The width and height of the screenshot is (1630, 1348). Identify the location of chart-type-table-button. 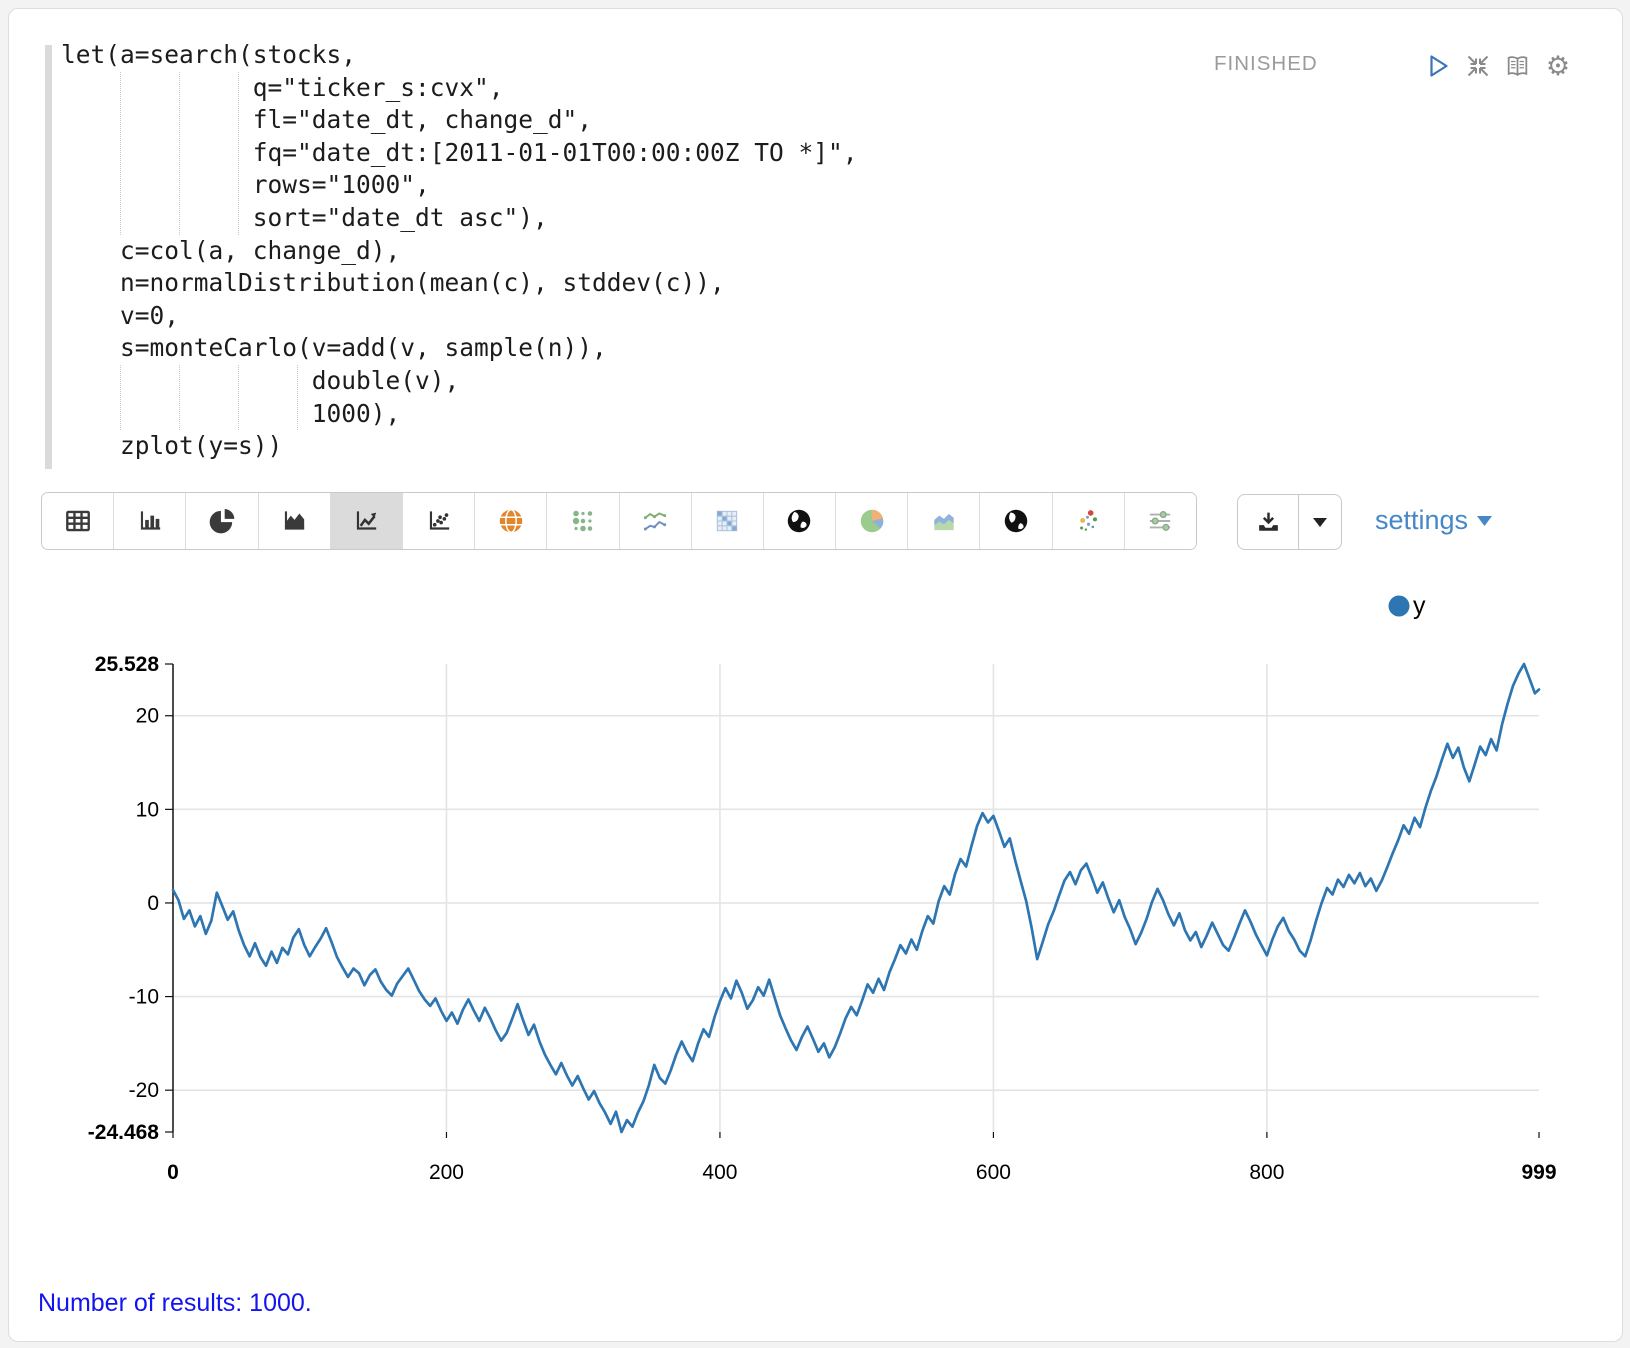
(78, 521).